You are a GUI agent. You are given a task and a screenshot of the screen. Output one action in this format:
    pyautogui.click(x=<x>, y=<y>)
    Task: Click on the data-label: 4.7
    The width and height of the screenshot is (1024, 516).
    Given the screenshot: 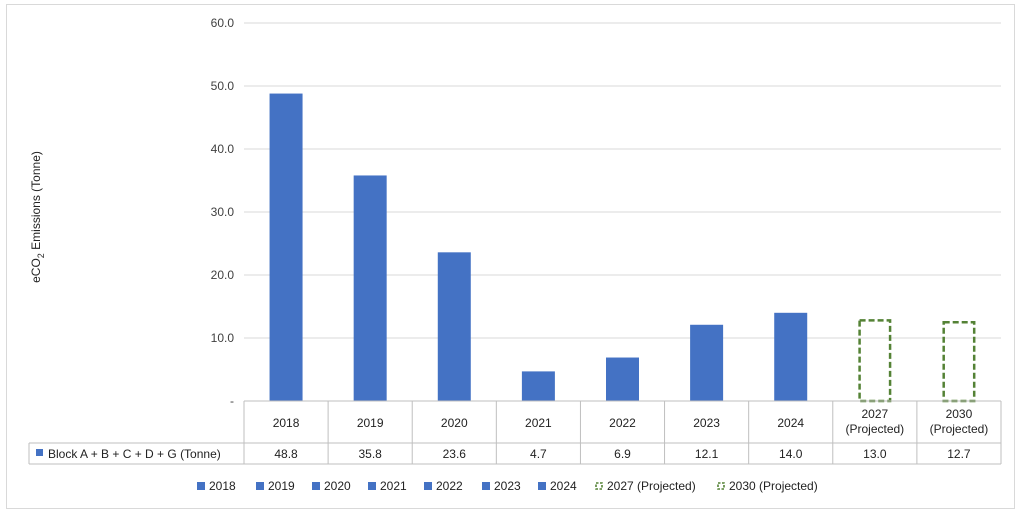 What is the action you would take?
    pyautogui.click(x=538, y=454)
    